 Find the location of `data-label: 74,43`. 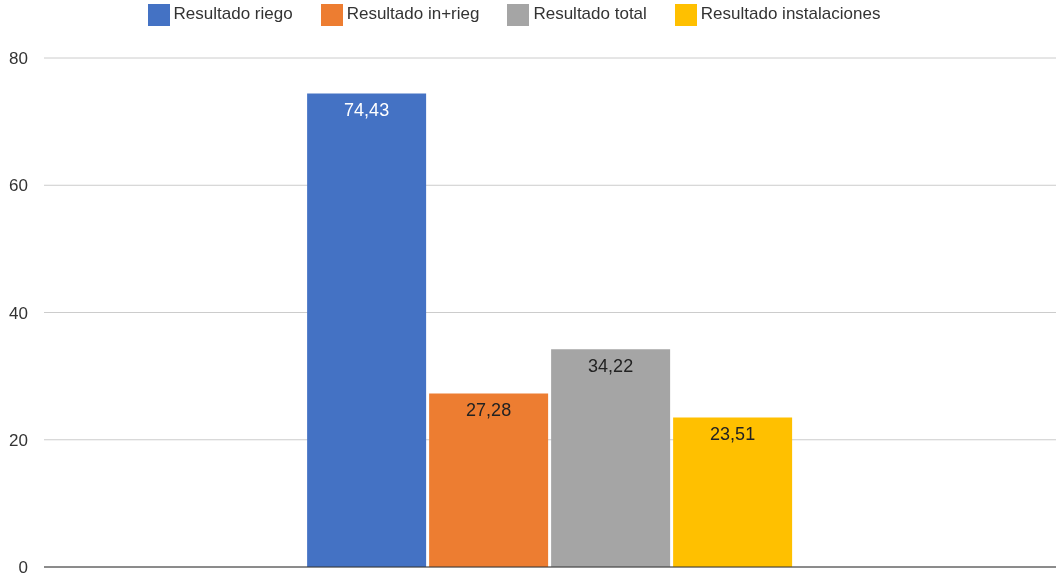

data-label: 74,43 is located at coordinates (367, 110).